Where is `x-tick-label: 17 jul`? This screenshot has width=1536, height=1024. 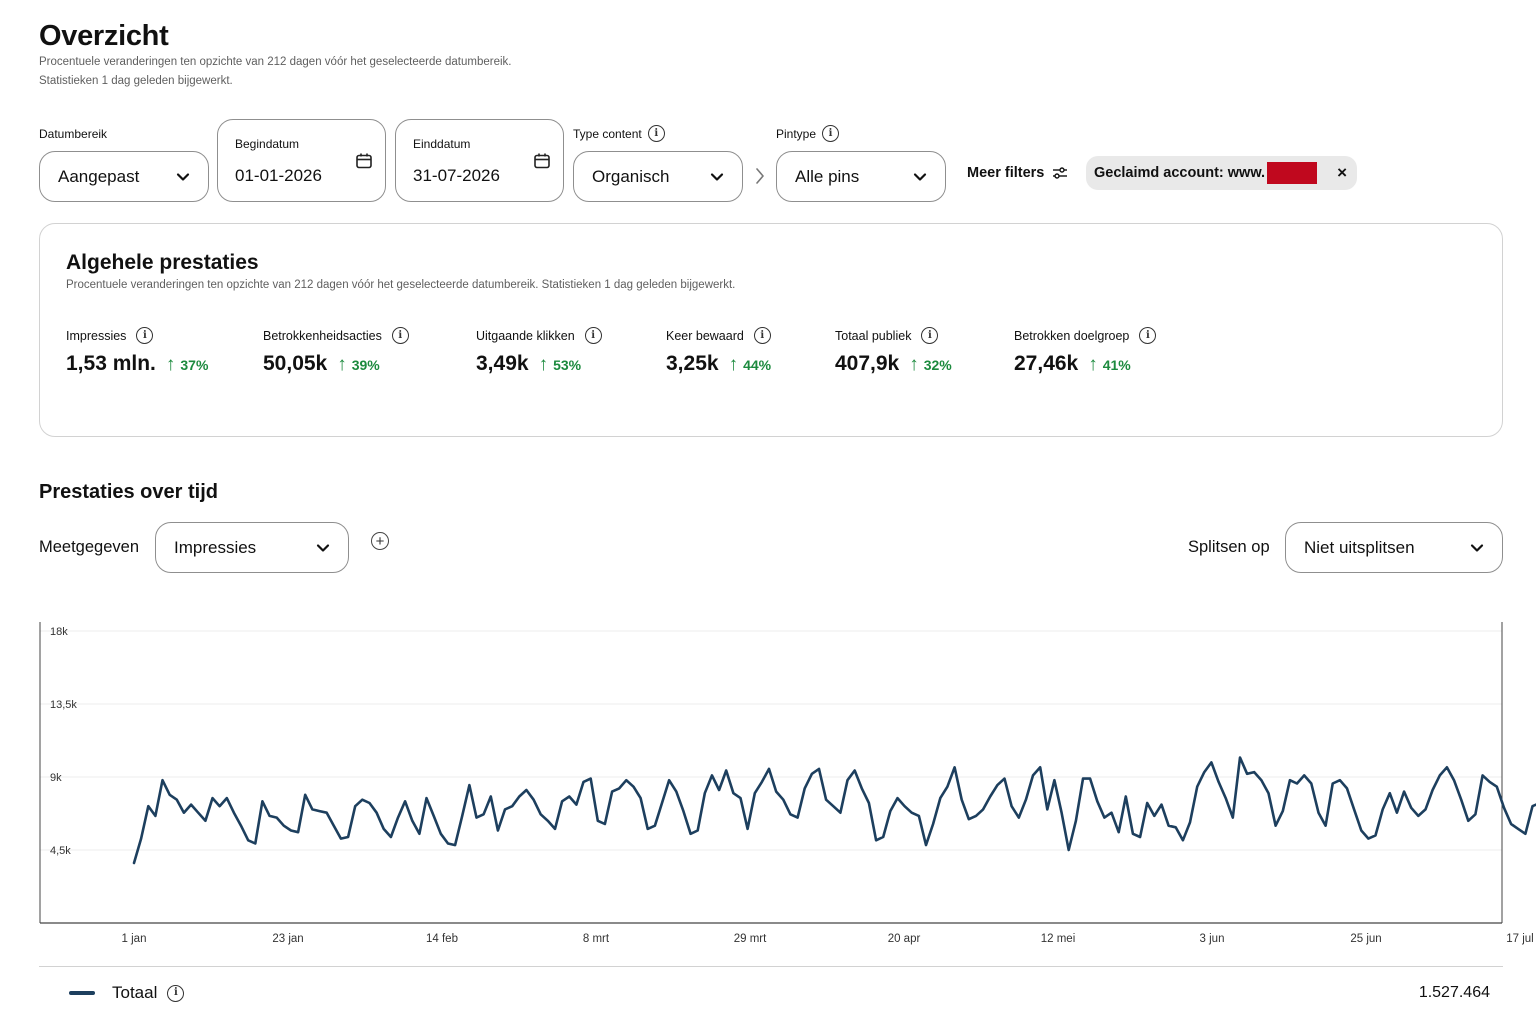
x-tick-label: 17 jul is located at coordinates (1520, 939).